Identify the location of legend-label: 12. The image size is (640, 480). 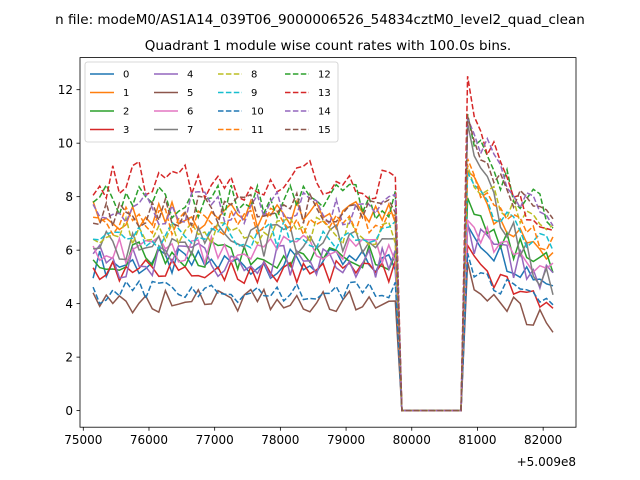
(324, 75).